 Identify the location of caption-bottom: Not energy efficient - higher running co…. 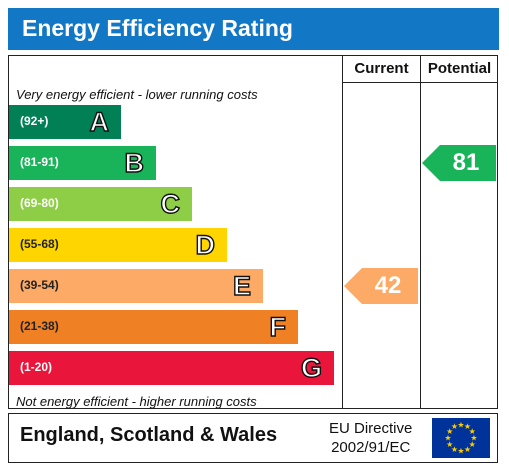
(136, 401).